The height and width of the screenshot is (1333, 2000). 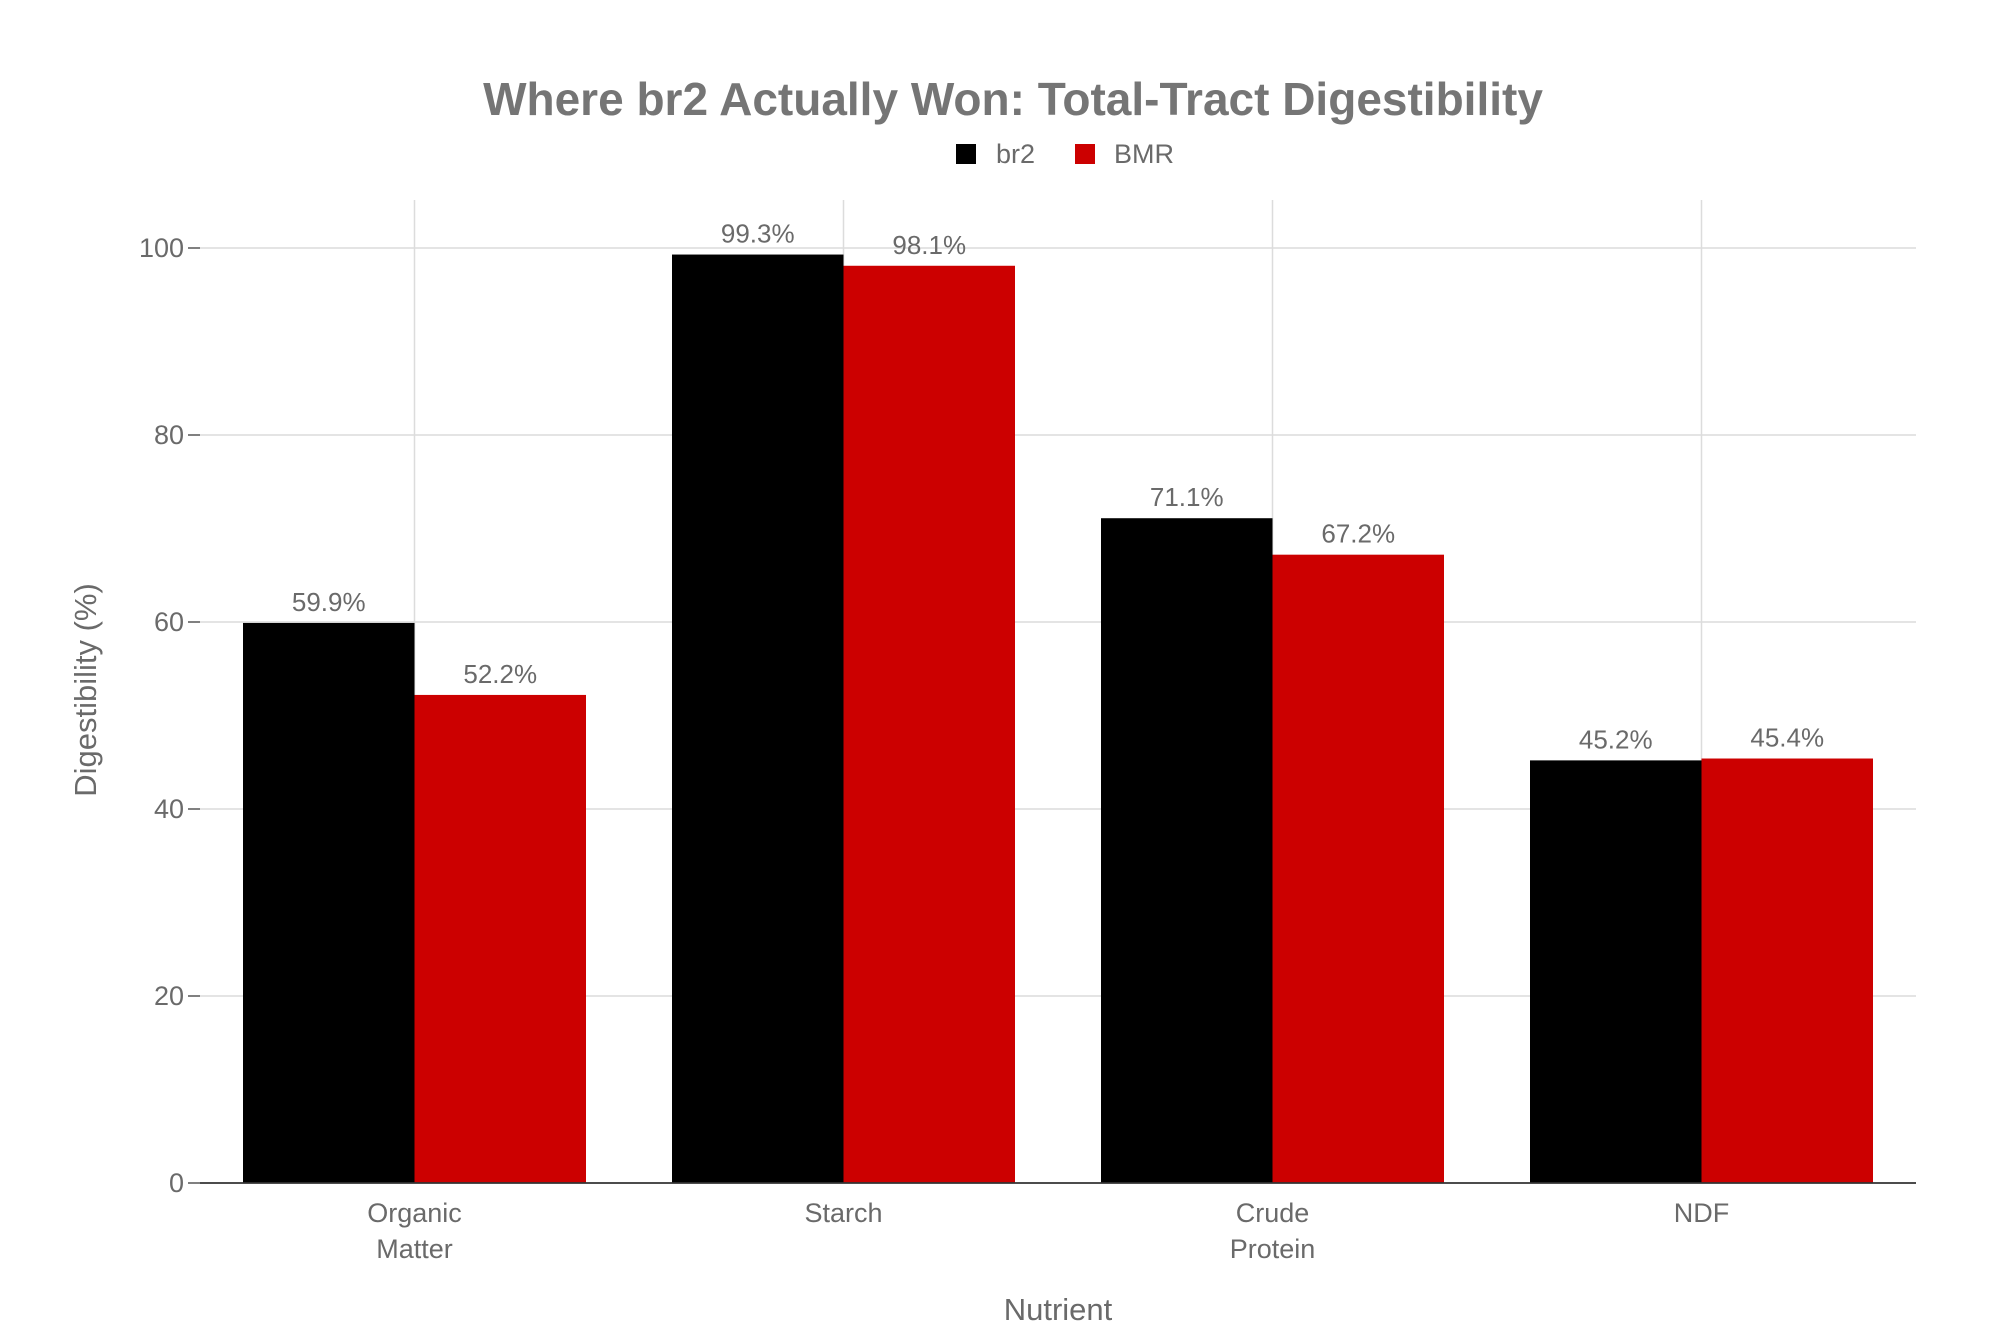 I want to click on data-label-br2-3: 45.2%, so click(x=1616, y=739).